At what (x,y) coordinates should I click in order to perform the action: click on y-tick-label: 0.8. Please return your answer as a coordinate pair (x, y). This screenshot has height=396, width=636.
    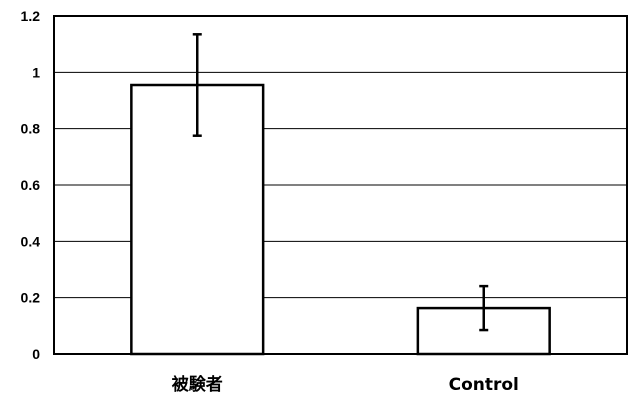
    Looking at the image, I should click on (31, 129).